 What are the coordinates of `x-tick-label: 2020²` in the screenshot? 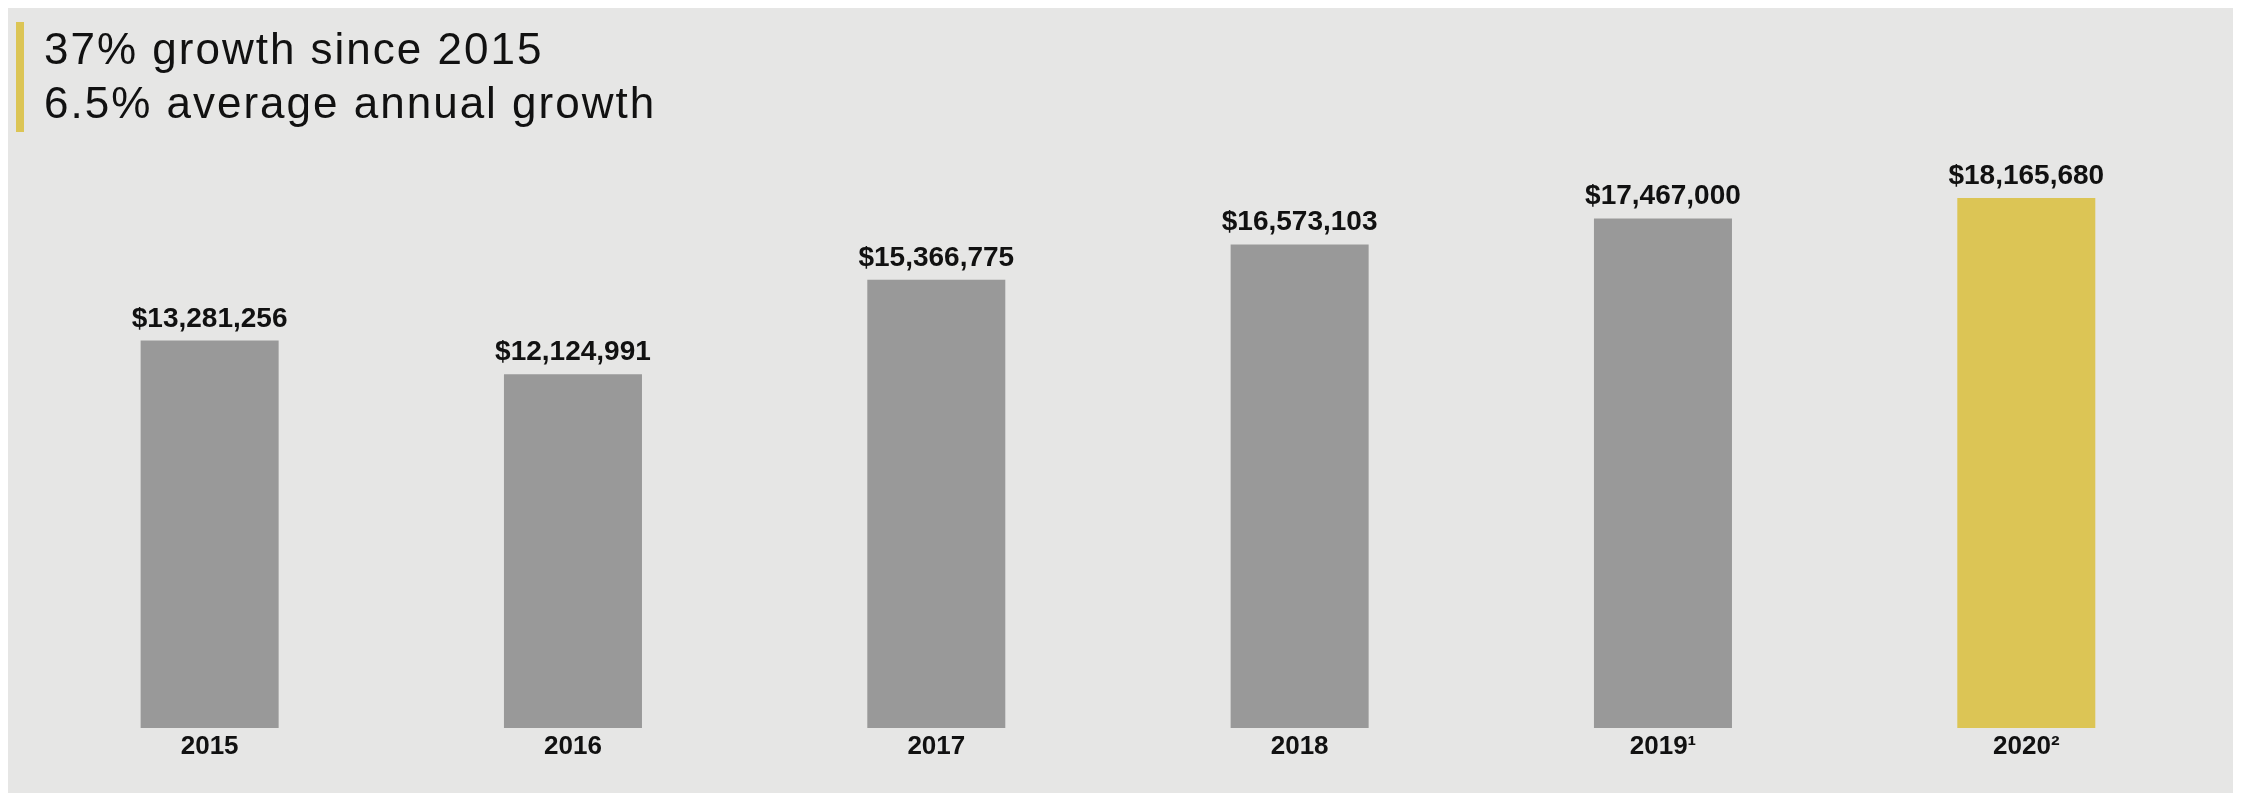 It's located at (2026, 745).